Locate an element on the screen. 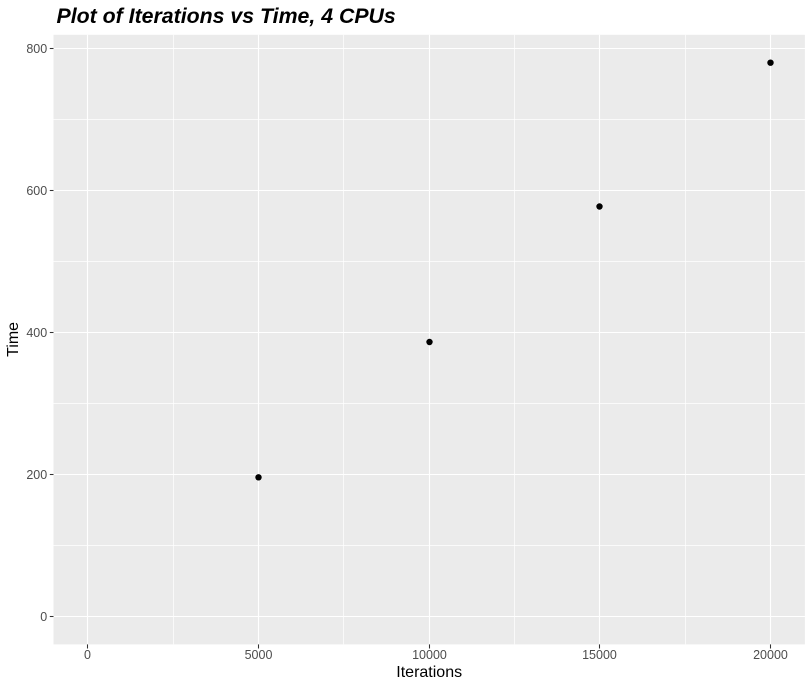 This screenshot has height=690, width=812. svg-text:Plot of Iterations vs Time, 4: Plot of Iterations vs Time, 4 CPUs is located at coordinates (226, 16).